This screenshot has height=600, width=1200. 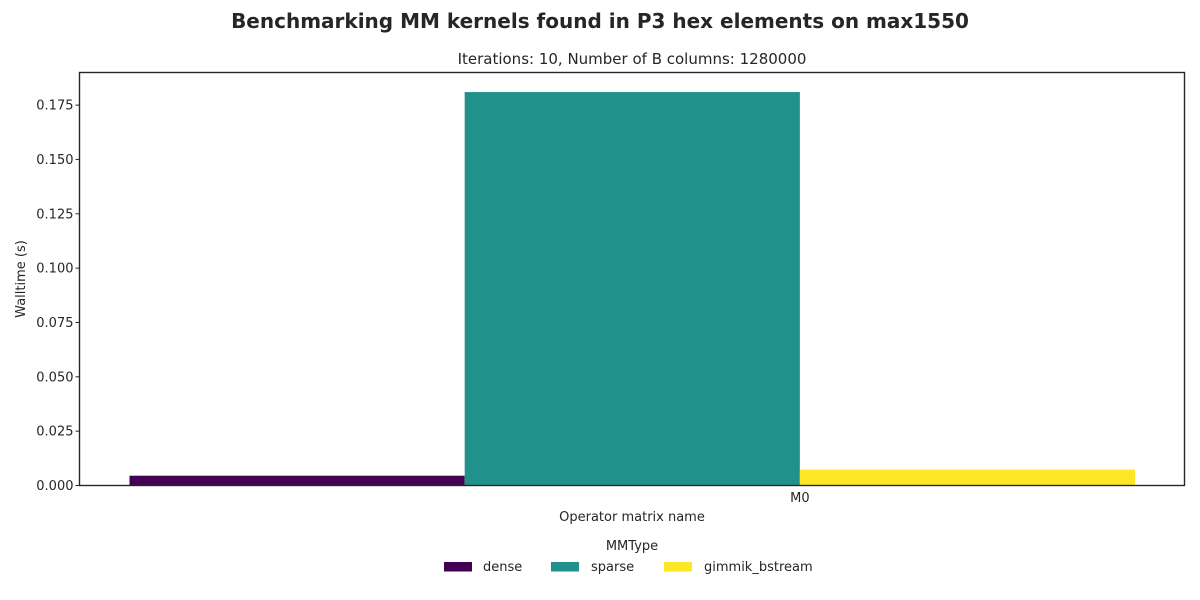 I want to click on legend-swatch-sparse, so click(x=565, y=567).